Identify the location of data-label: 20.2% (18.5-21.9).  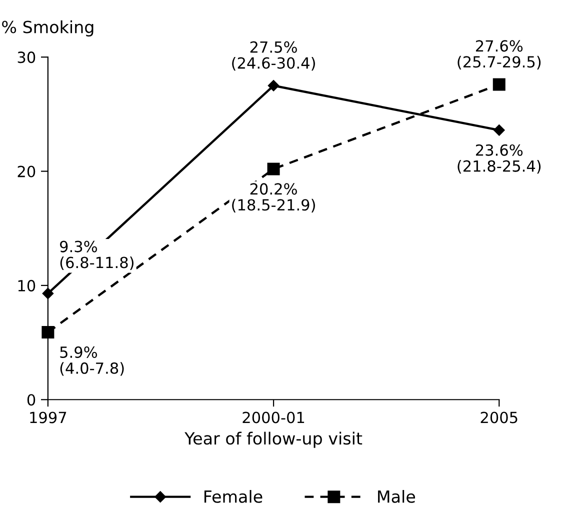
(273, 197).